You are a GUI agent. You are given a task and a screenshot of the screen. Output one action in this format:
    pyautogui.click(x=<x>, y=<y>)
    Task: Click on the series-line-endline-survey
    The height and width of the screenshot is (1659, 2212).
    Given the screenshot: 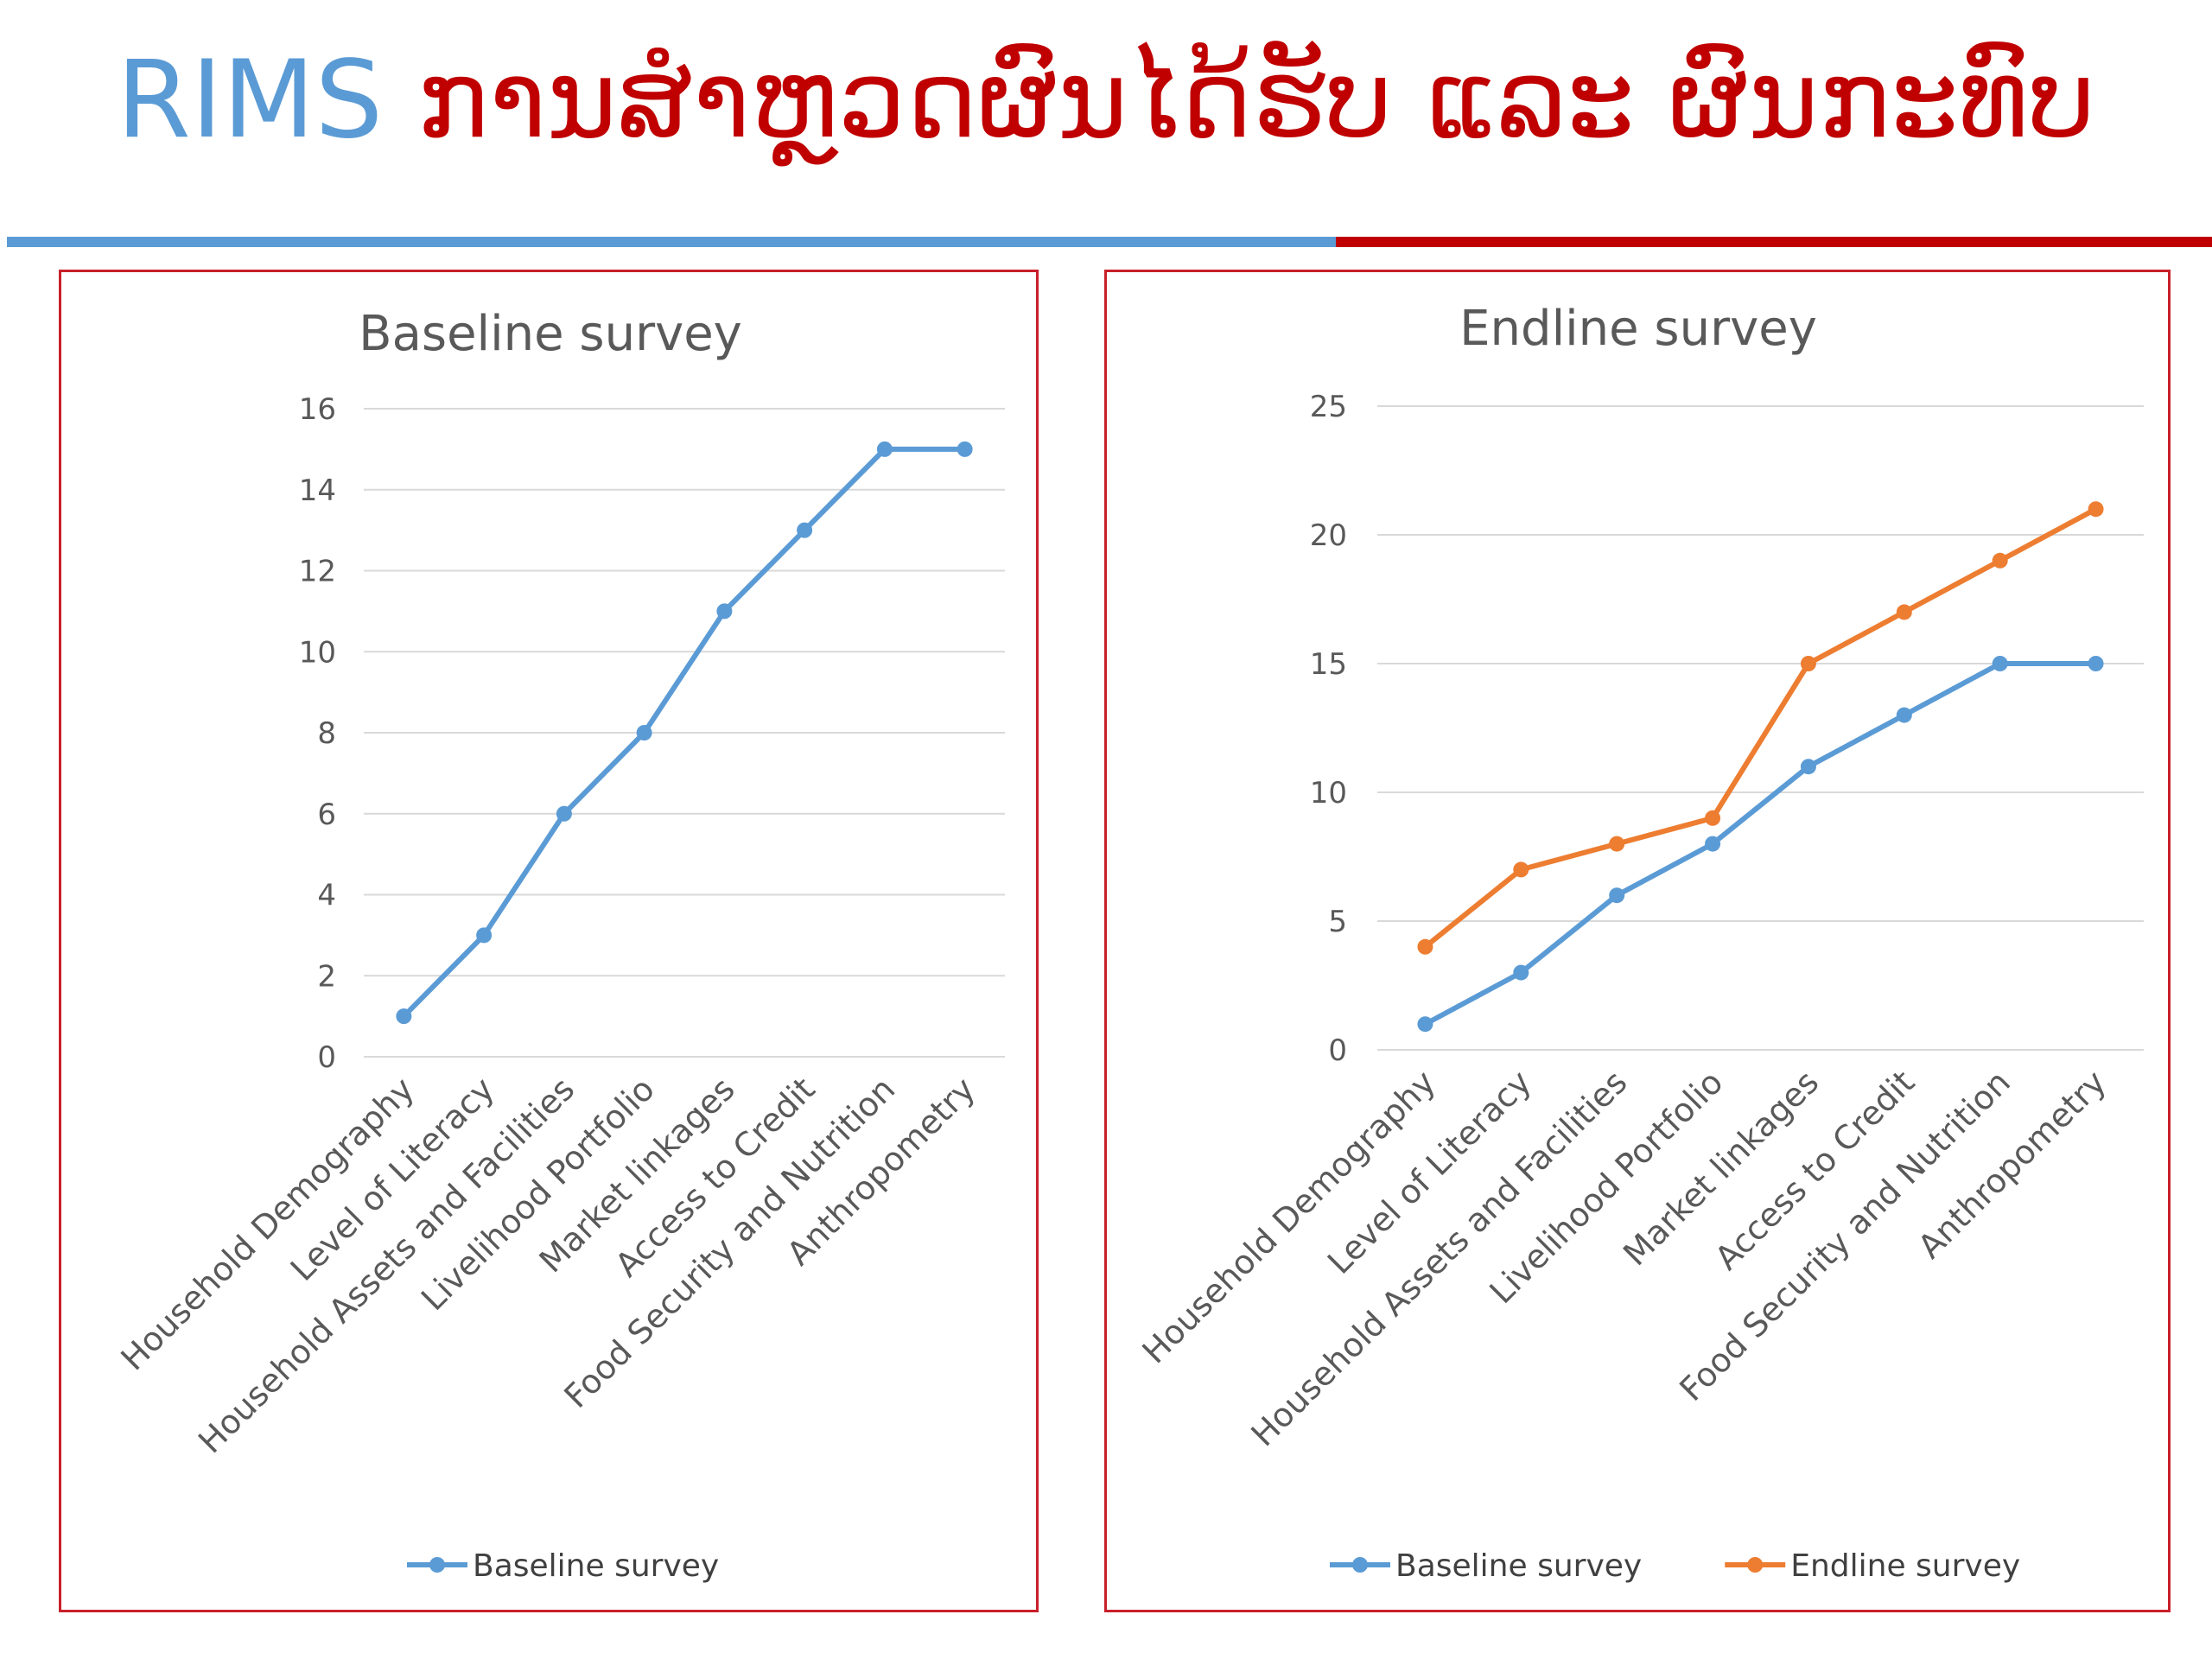 What is the action you would take?
    pyautogui.click(x=1760, y=728)
    